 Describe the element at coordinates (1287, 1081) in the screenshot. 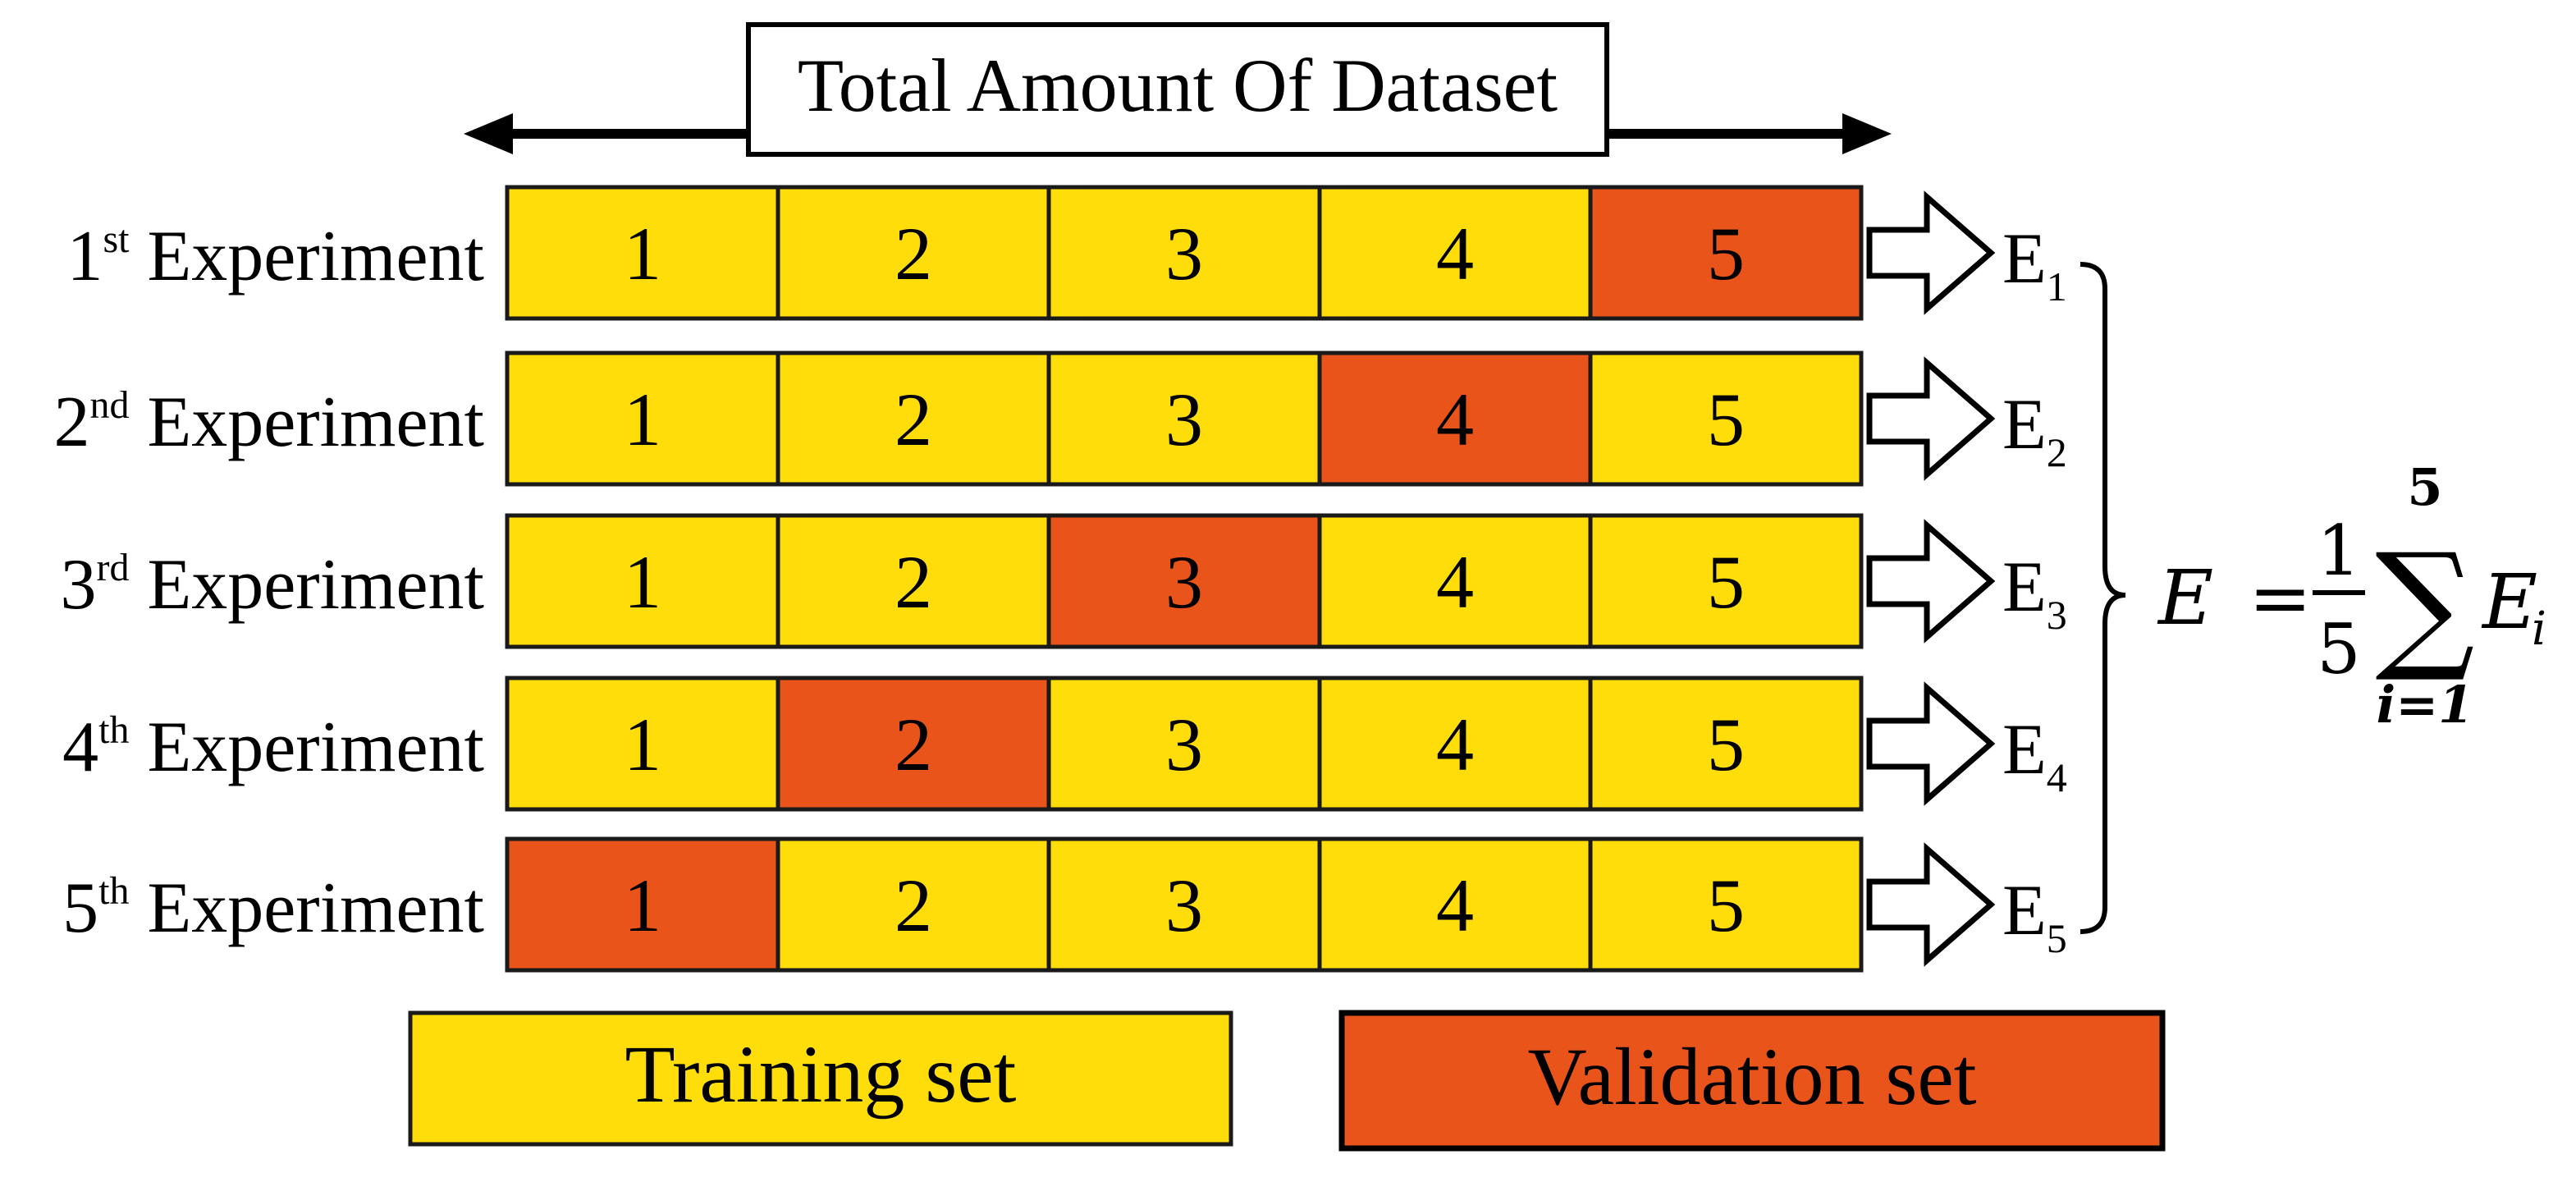

I see `legend: Training set Validation set` at that location.